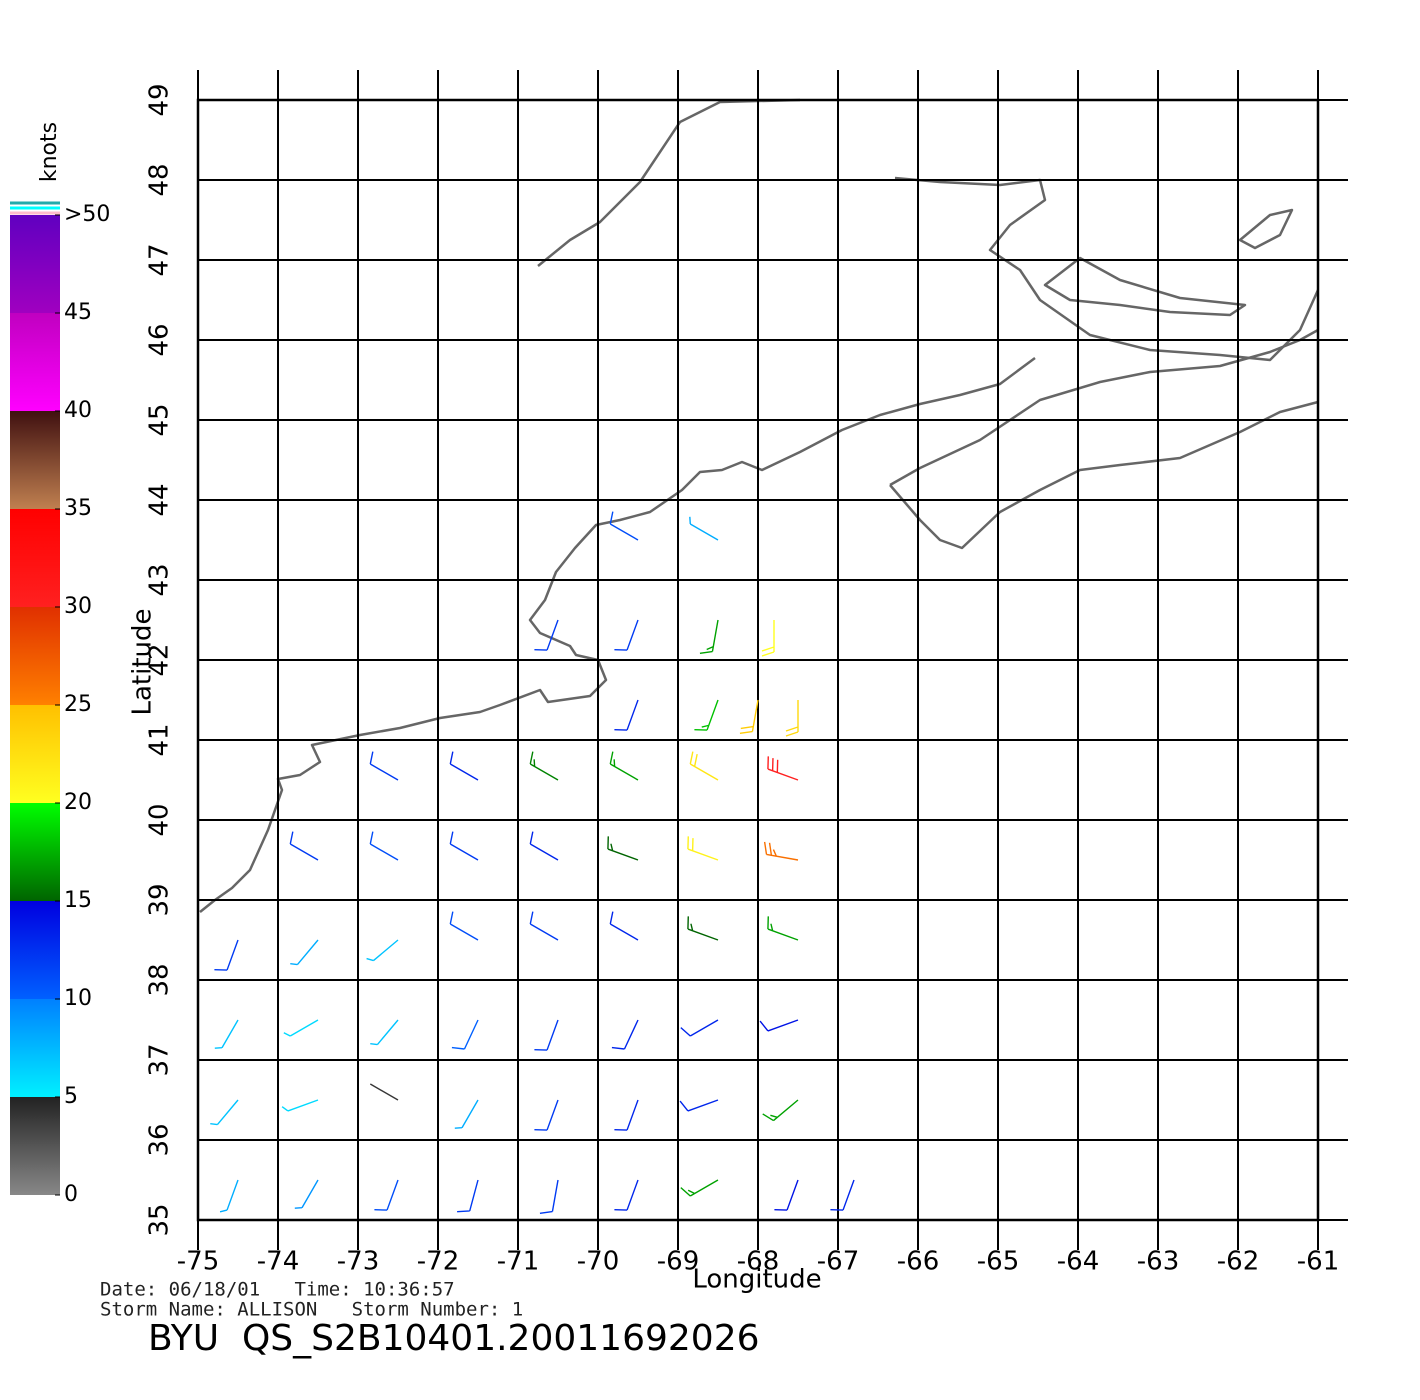 The width and height of the screenshot is (1420, 1400). I want to click on x-tick-label: -63, so click(1158, 1262).